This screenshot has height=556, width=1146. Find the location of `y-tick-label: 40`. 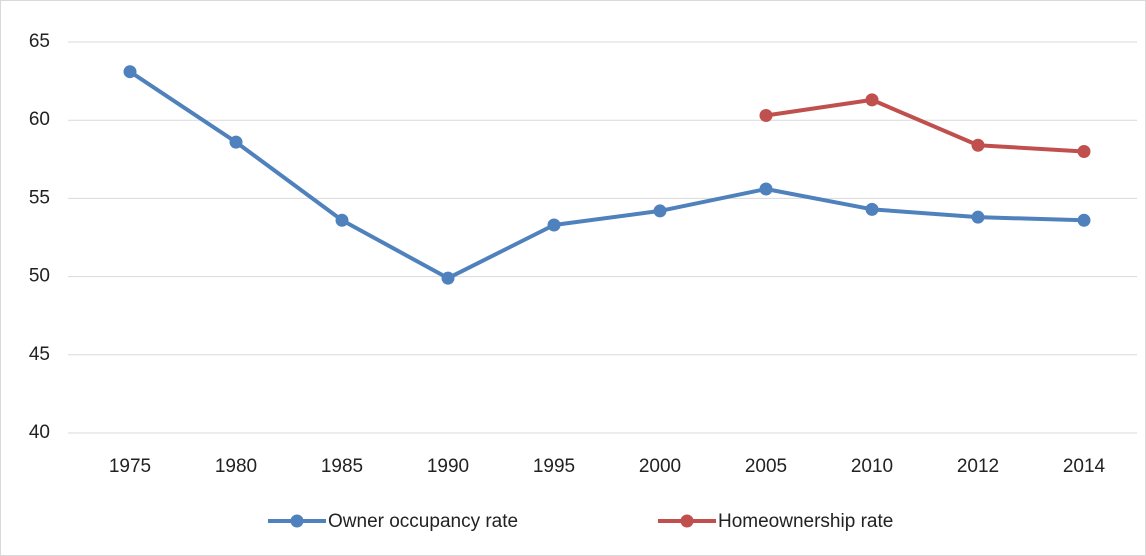

y-tick-label: 40 is located at coordinates (39, 432).